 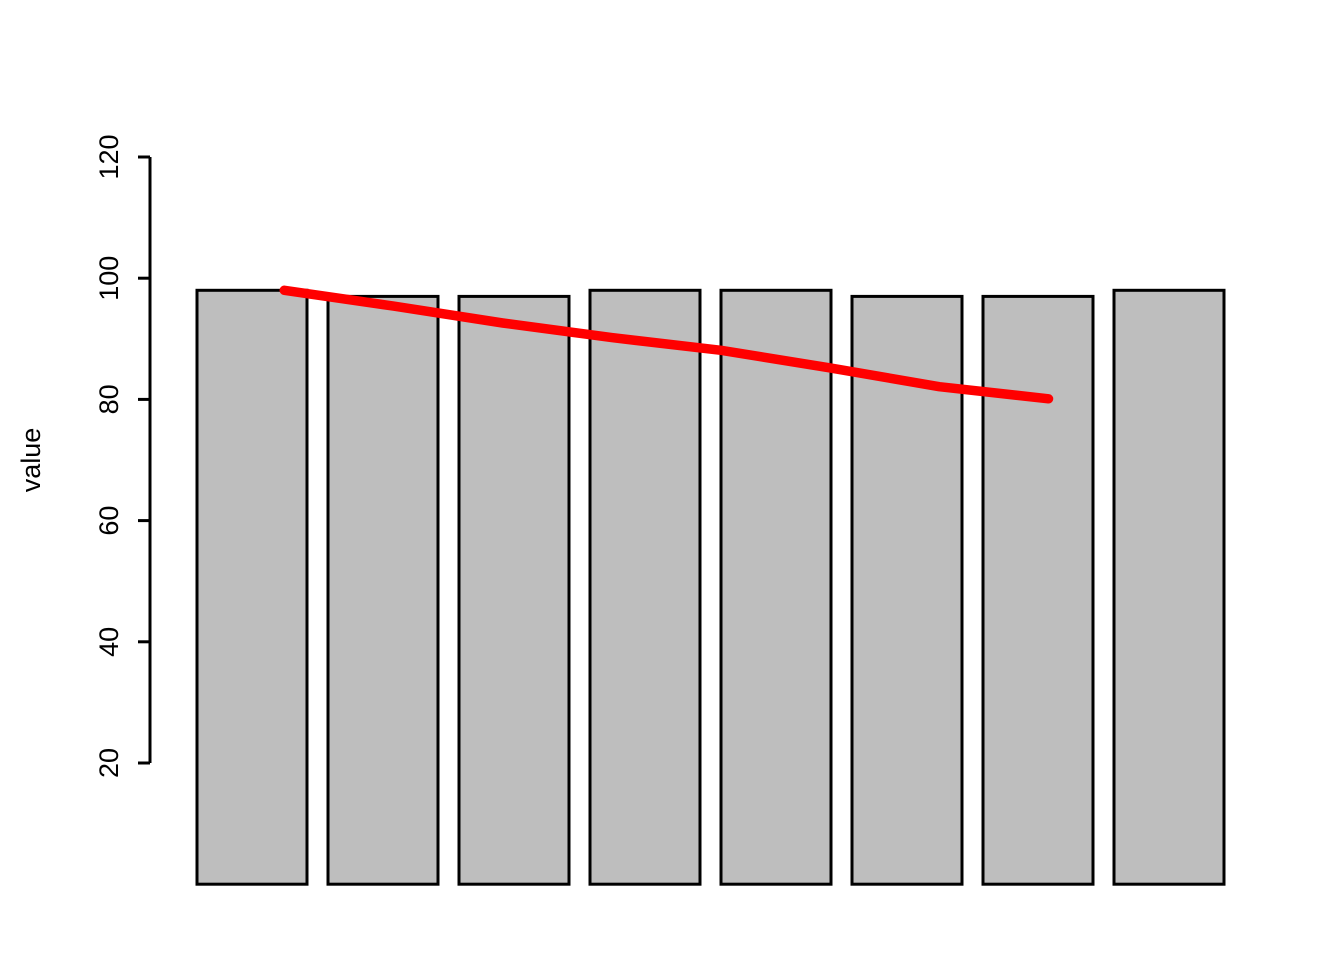 What do you see at coordinates (109, 278) in the screenshot?
I see `y-tick-label: 100` at bounding box center [109, 278].